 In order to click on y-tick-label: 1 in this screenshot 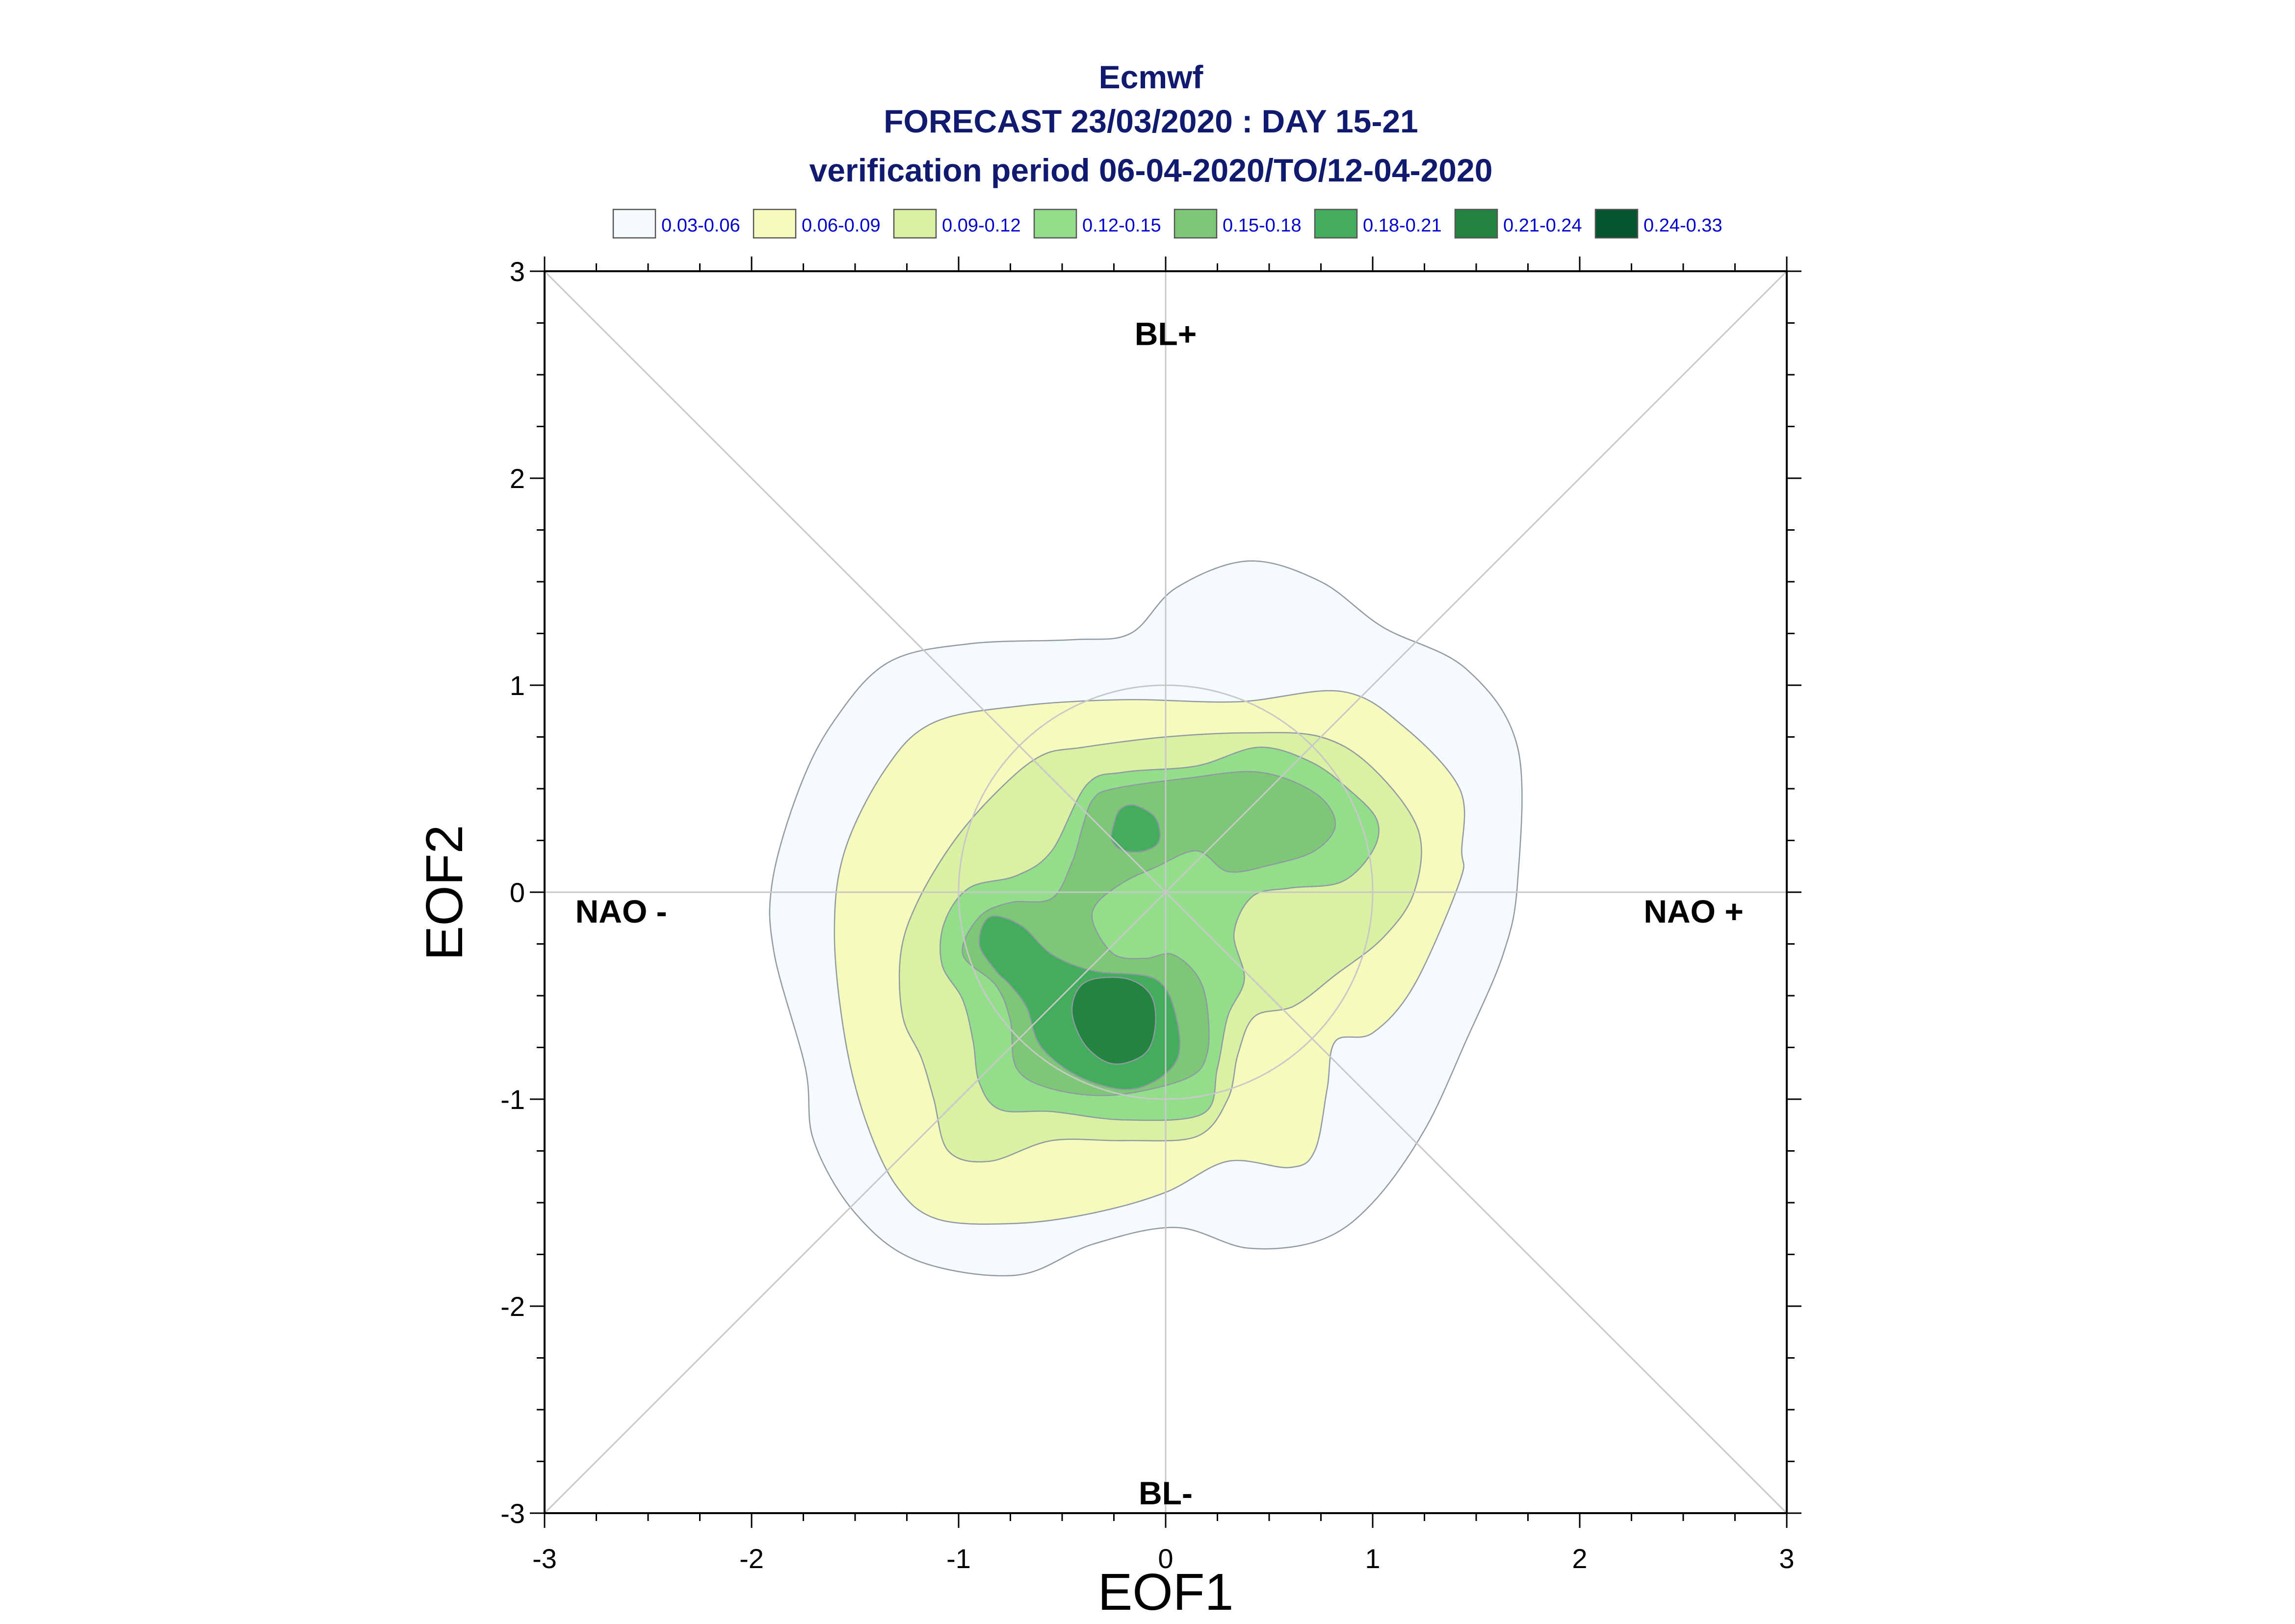, I will do `click(518, 685)`.